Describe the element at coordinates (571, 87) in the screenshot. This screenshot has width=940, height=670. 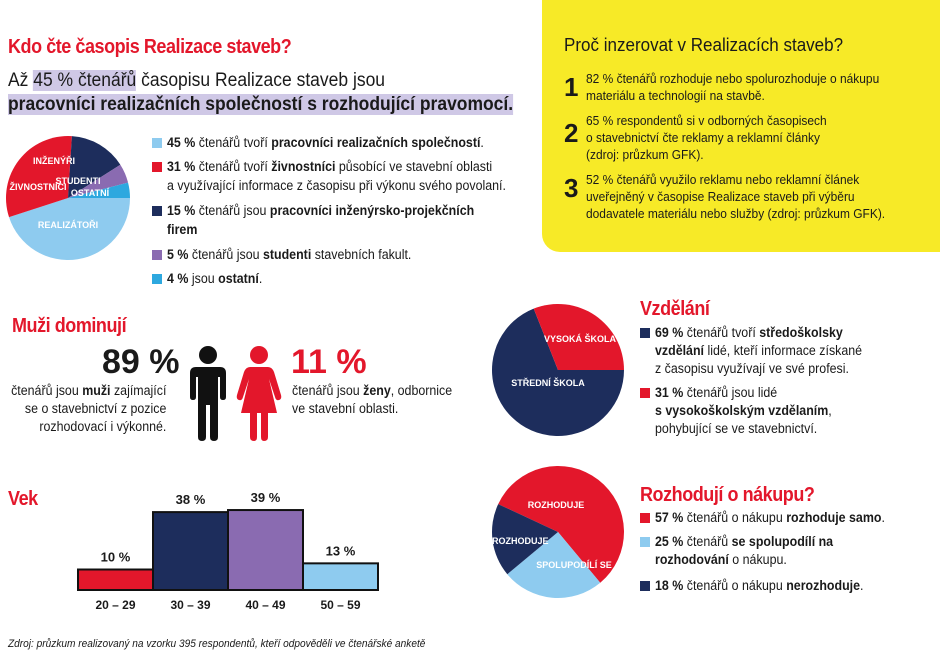
I see `why-number: 1` at that location.